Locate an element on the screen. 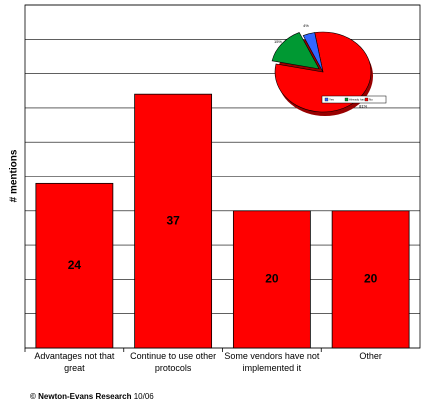  pie-label: 15% is located at coordinates (278, 41).